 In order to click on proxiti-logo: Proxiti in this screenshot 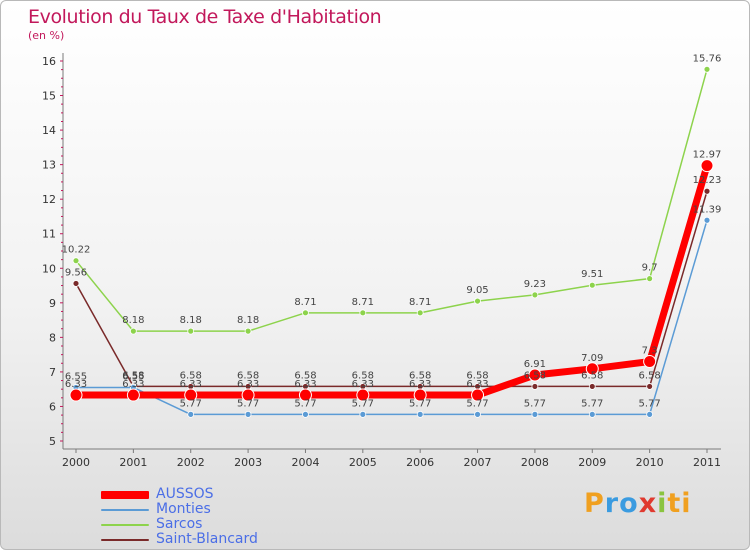, I will do `click(638, 503)`.